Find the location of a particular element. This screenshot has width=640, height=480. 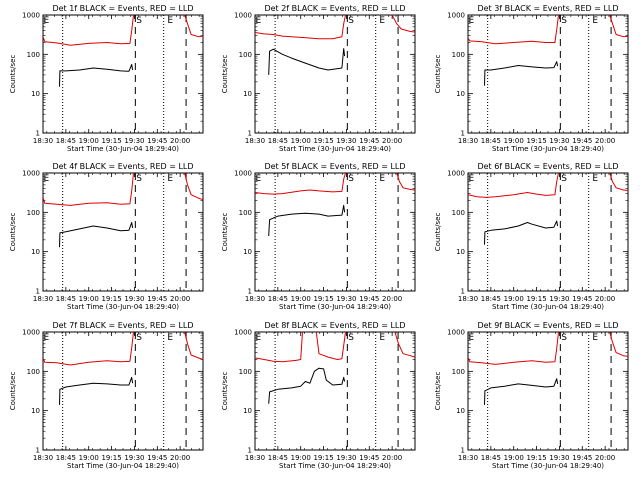

chart-title: Det 2f BLACK = Events, RED = LLD is located at coordinates (334, 8).